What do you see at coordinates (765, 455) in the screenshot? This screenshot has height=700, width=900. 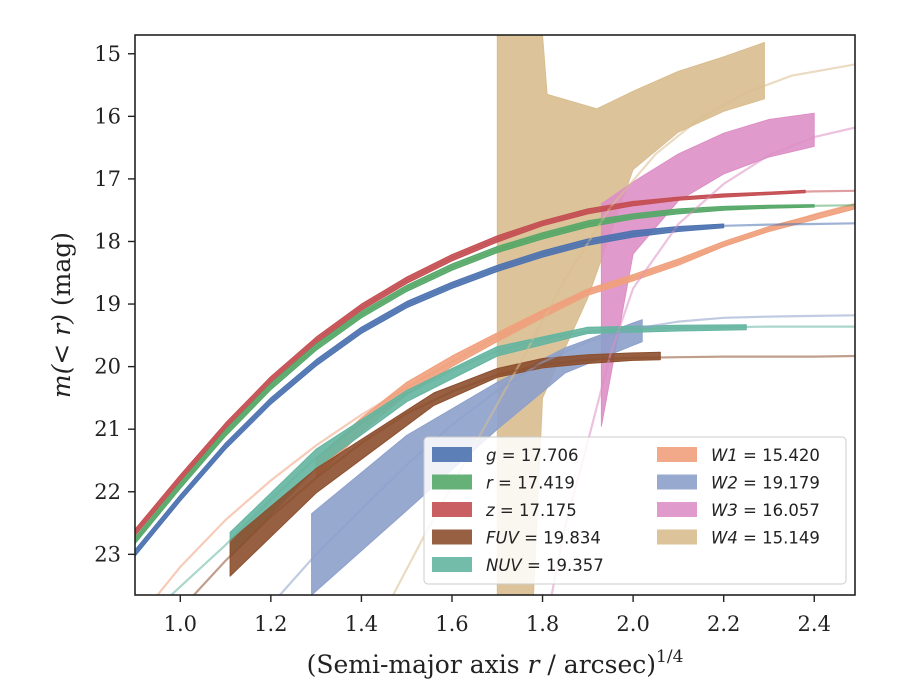 I see `legend-label-w1: W1 = 15.420` at bounding box center [765, 455].